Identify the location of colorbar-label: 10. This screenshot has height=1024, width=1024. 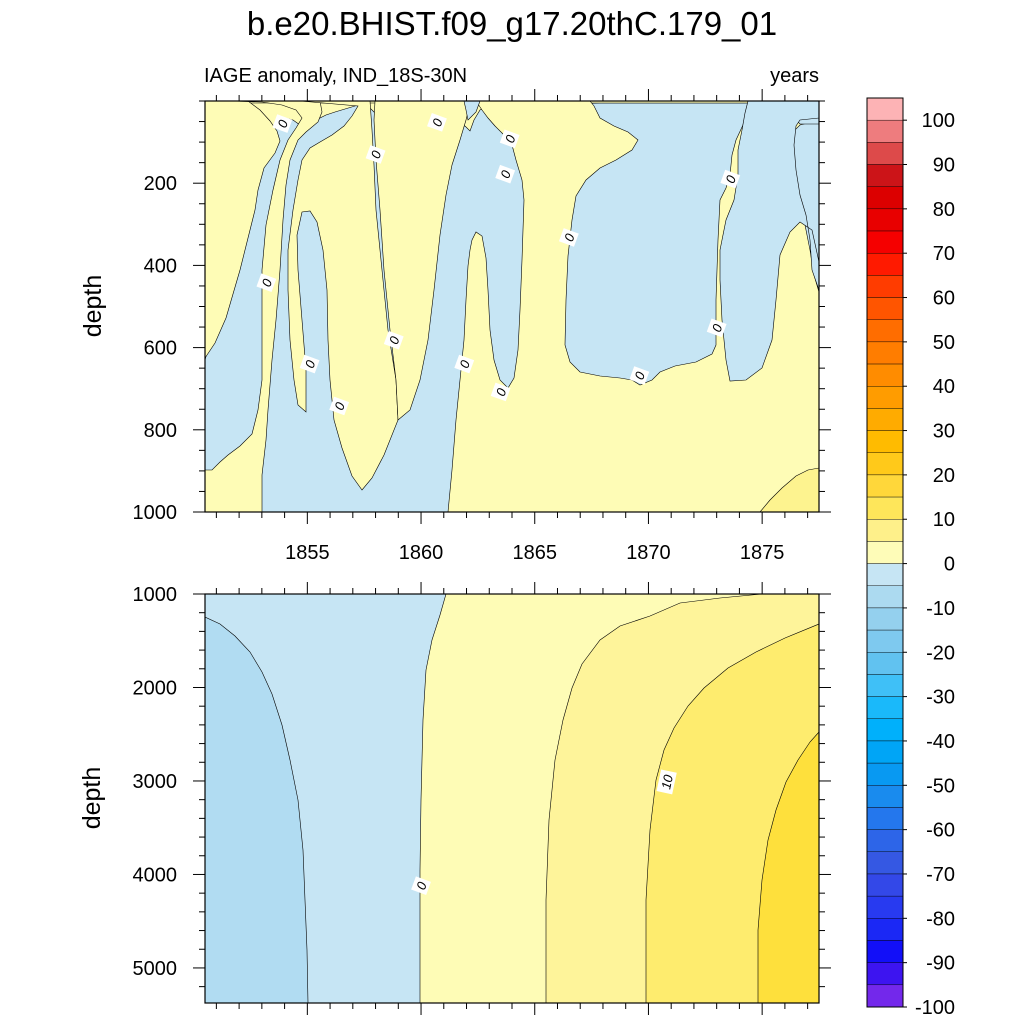
(944, 520).